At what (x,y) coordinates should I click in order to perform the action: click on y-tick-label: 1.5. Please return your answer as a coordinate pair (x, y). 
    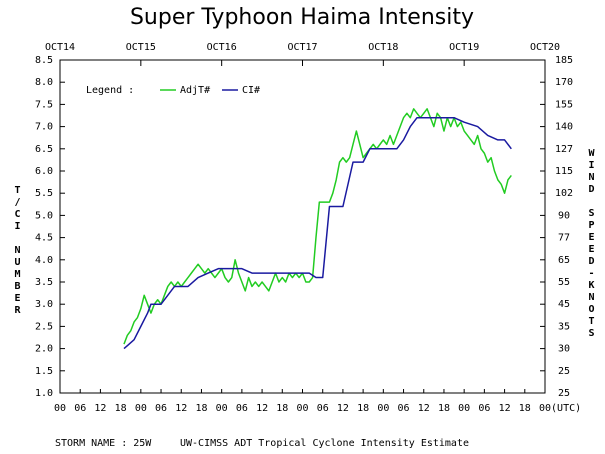
    Looking at the image, I should click on (44, 371).